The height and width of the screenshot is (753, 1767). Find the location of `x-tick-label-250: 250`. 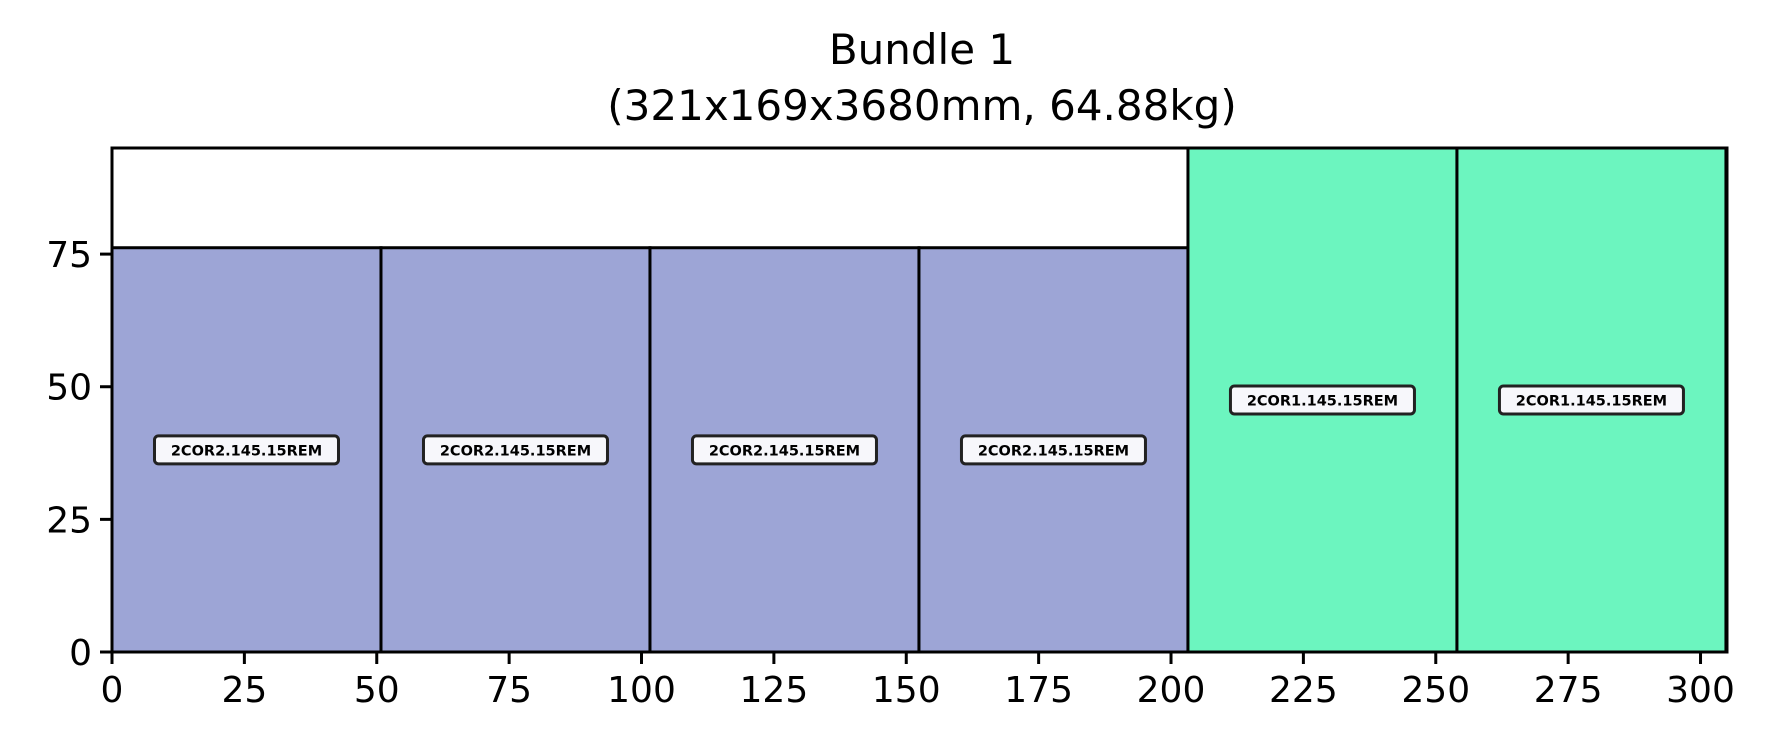

x-tick-label-250: 250 is located at coordinates (1435, 690).